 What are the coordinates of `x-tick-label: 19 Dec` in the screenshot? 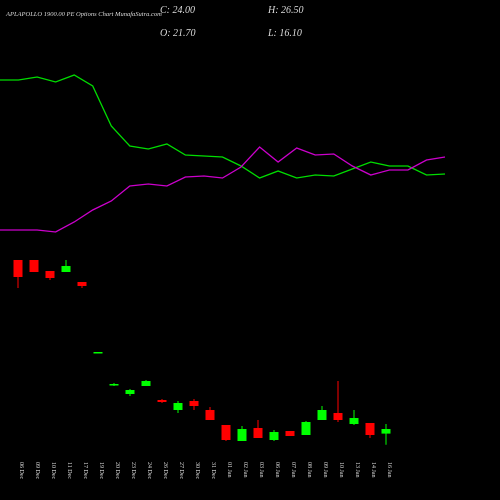 It's located at (101, 470).